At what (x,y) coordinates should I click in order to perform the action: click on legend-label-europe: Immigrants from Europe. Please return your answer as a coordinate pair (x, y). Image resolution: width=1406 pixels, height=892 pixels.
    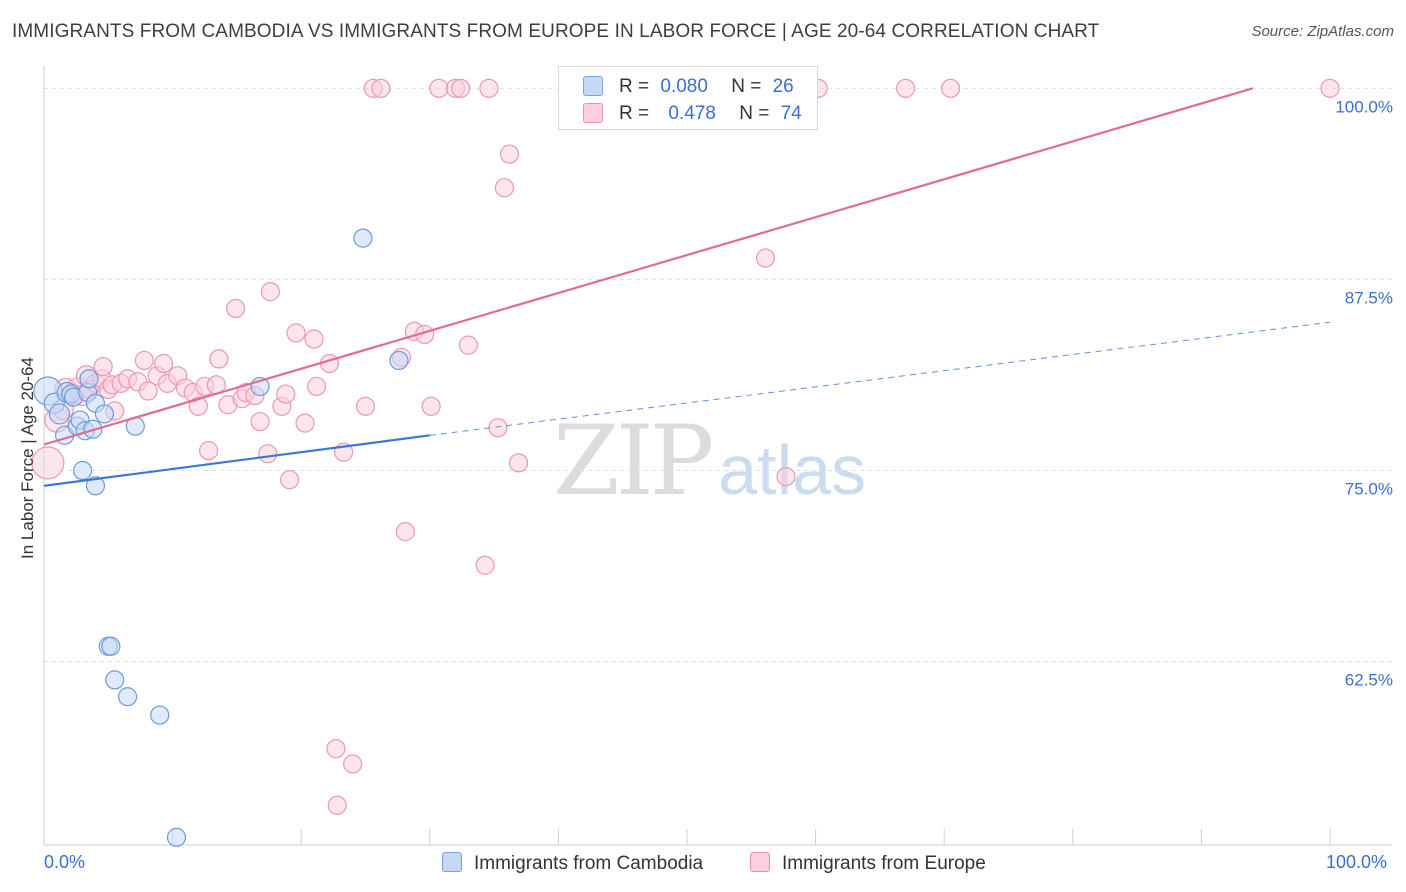
    Looking at the image, I should click on (884, 863).